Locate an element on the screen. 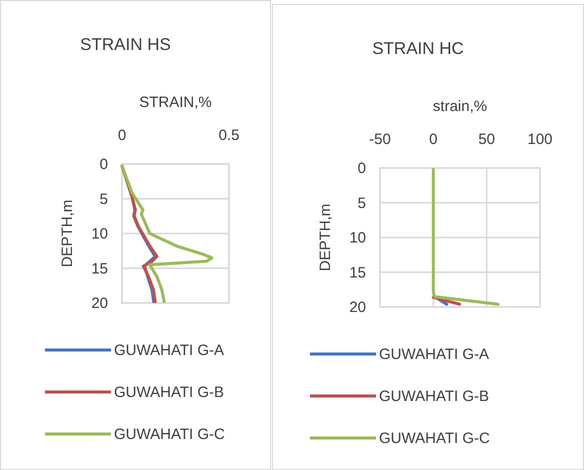  x-tick-label: 0.5 is located at coordinates (229, 135).